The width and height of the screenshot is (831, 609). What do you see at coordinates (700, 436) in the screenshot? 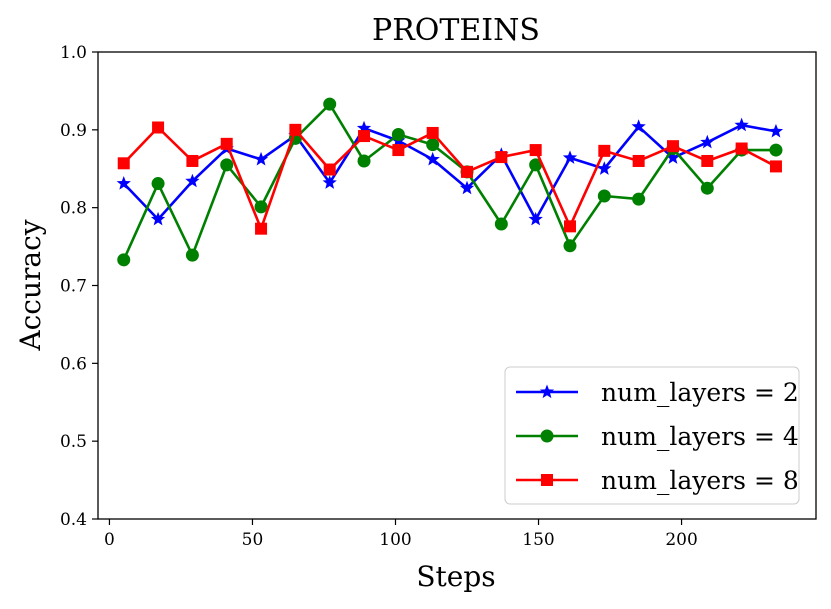
I see `legend-label: num_layers = 4` at bounding box center [700, 436].